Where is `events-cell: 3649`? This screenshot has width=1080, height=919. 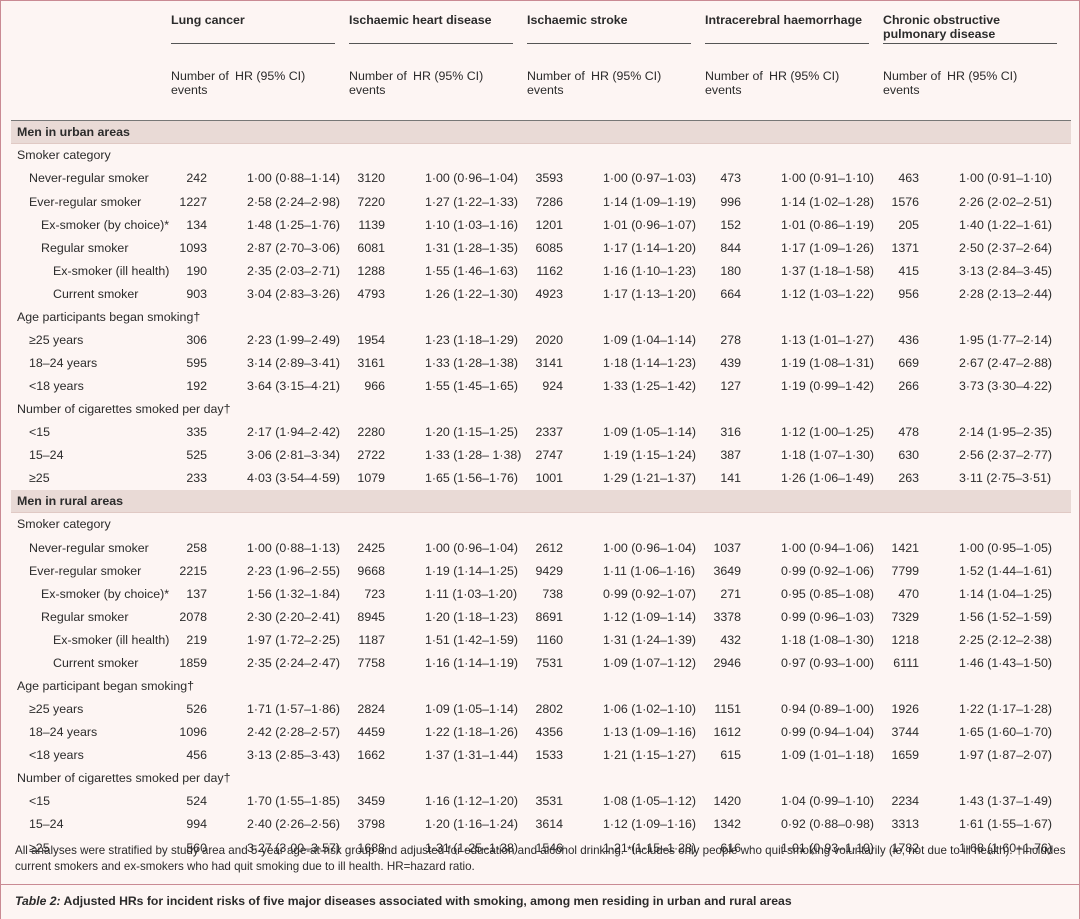 events-cell: 3649 is located at coordinates (727, 570).